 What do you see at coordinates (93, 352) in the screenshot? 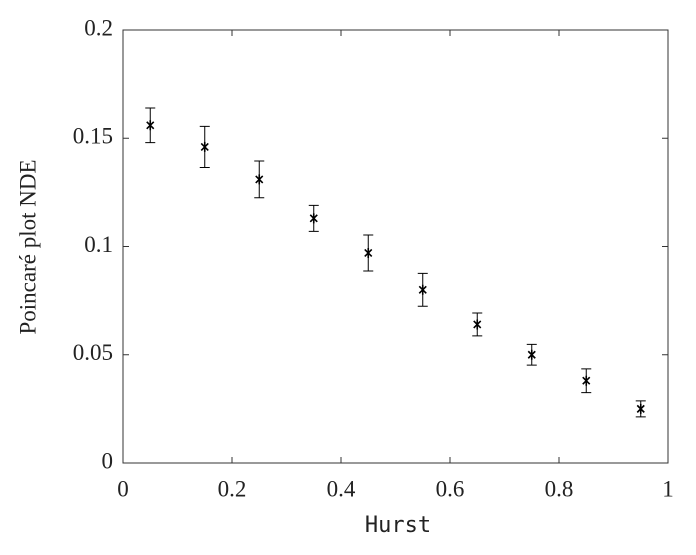
I see `y-tick-label: 0.05` at bounding box center [93, 352].